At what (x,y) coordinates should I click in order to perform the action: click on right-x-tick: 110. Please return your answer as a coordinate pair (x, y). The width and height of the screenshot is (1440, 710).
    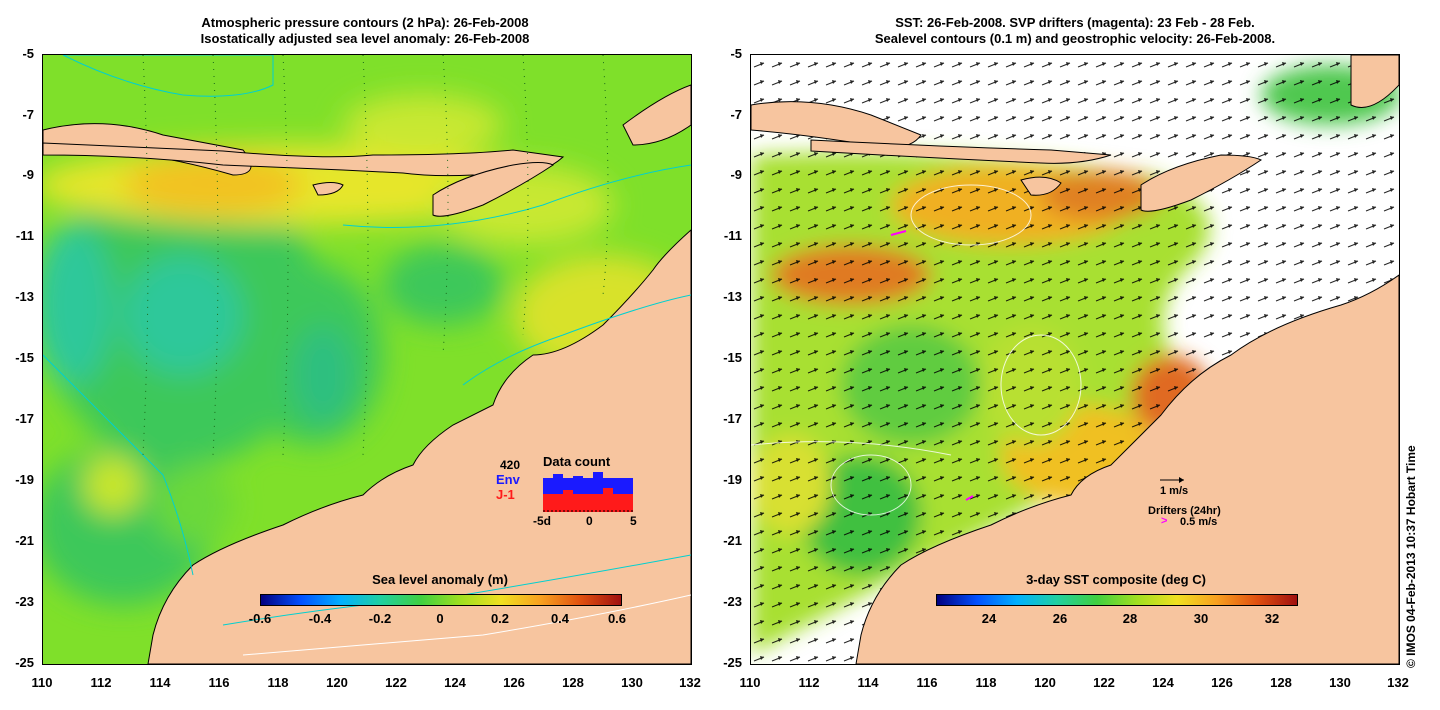
    Looking at the image, I should click on (750, 682).